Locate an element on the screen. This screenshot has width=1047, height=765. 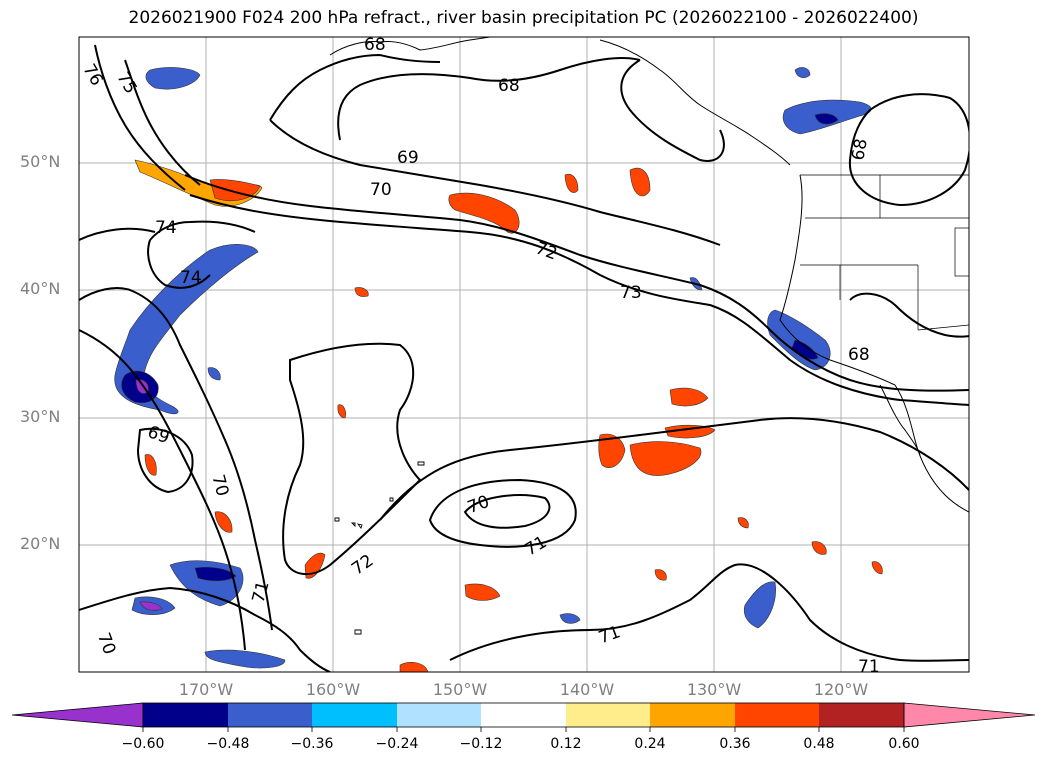
contour-label: 70 is located at coordinates (381, 190).